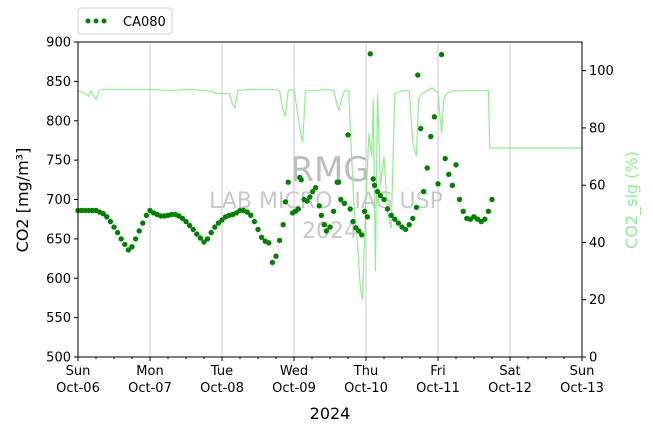 The height and width of the screenshot is (433, 653). I want to click on legend-label: CA080, so click(144, 22).